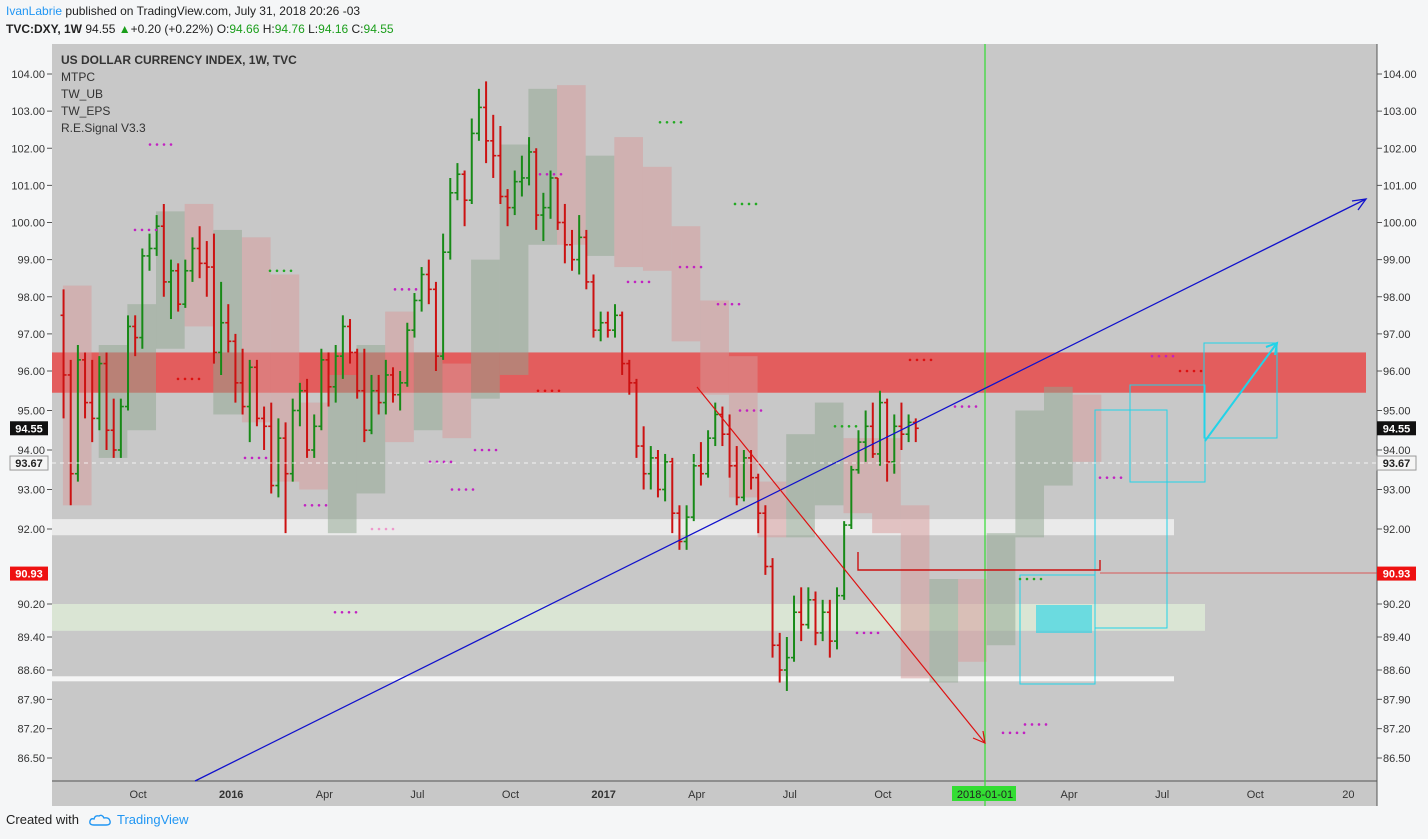 The image size is (1428, 839). What do you see at coordinates (1397, 491) in the screenshot?
I see `right-tick-label: 93.00` at bounding box center [1397, 491].